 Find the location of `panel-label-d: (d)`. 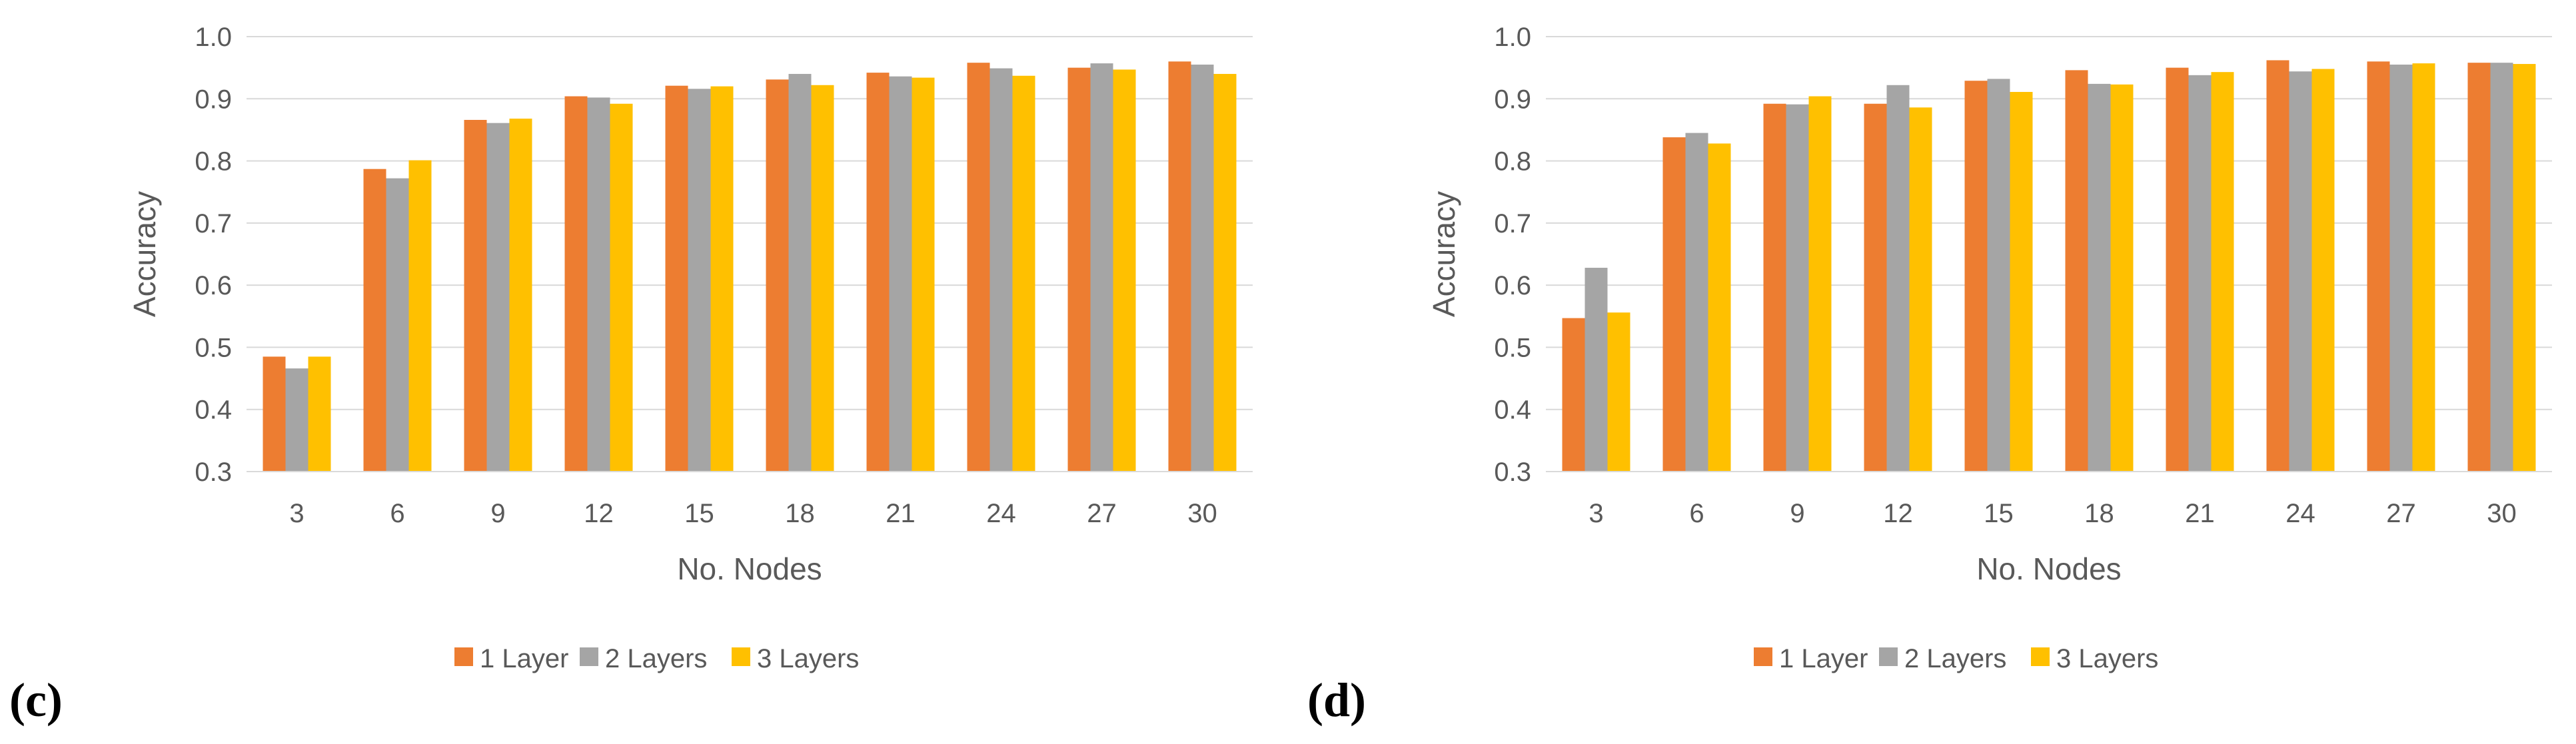

panel-label-d: (d) is located at coordinates (1336, 700).